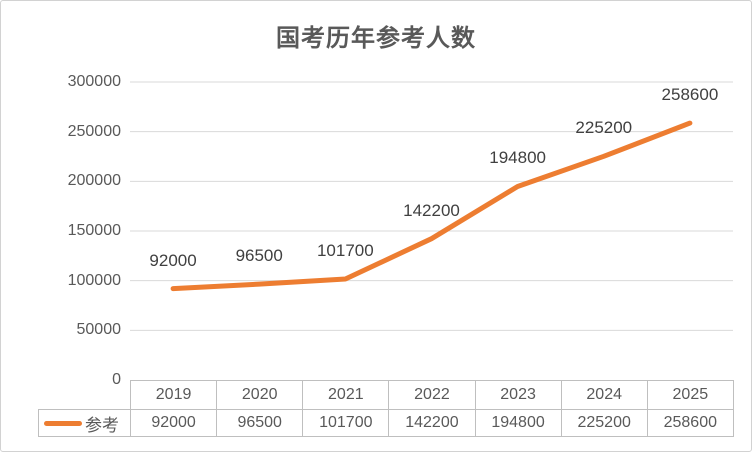 The height and width of the screenshot is (452, 752). I want to click on year-header-cell: 2022, so click(432, 395).